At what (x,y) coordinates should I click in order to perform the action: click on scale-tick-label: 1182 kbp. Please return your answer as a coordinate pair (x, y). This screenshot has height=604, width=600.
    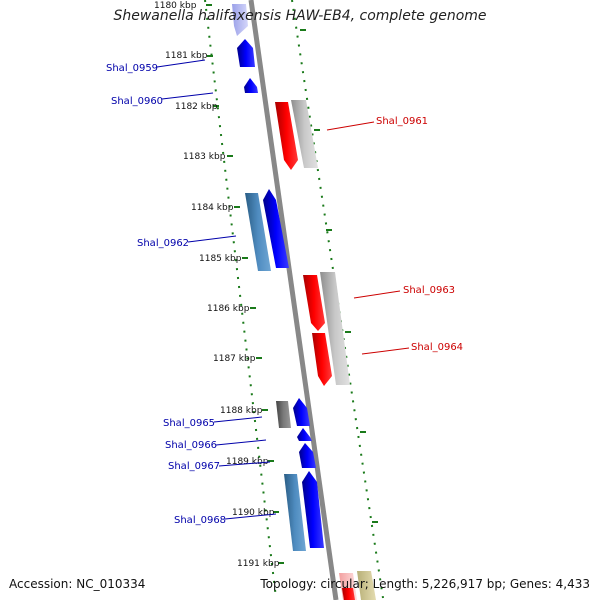
    Looking at the image, I should click on (196, 107).